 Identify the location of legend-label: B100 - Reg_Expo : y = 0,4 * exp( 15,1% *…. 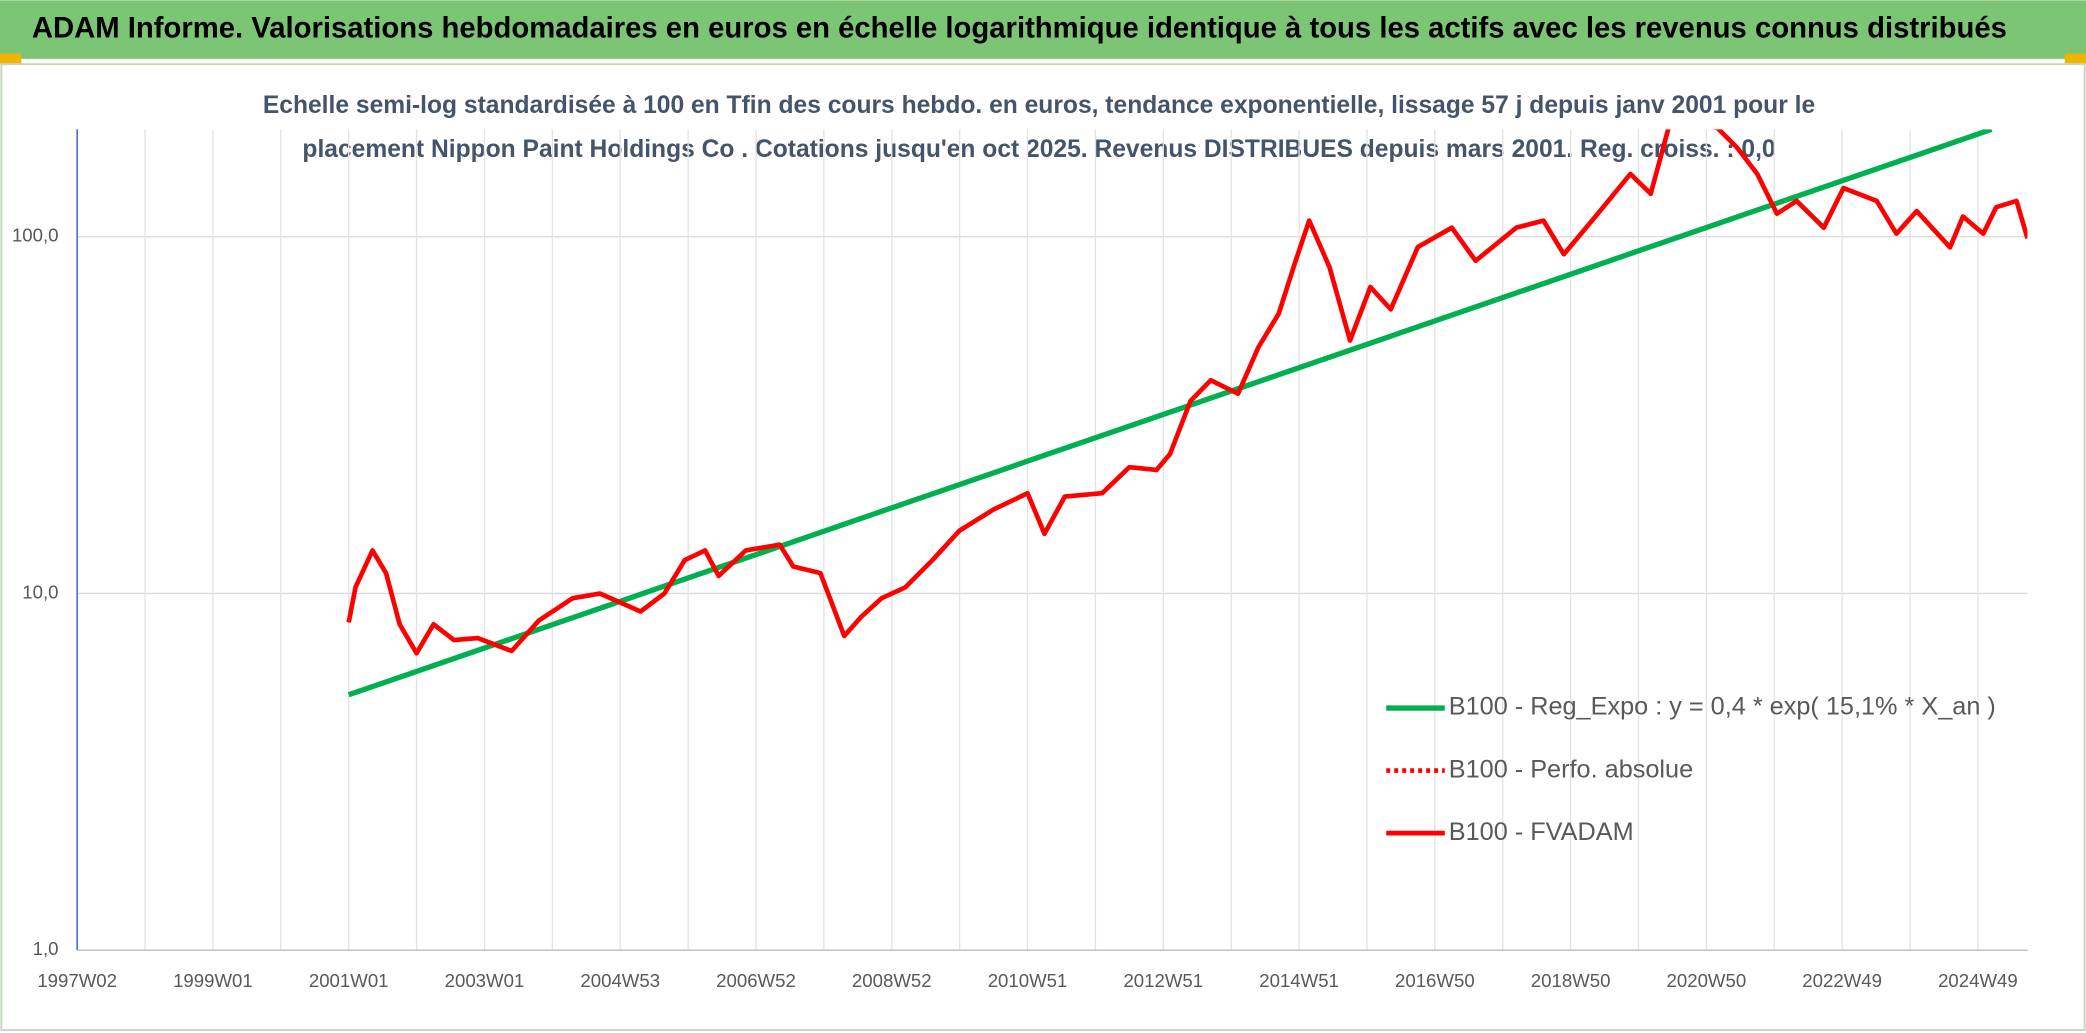
(1722, 707).